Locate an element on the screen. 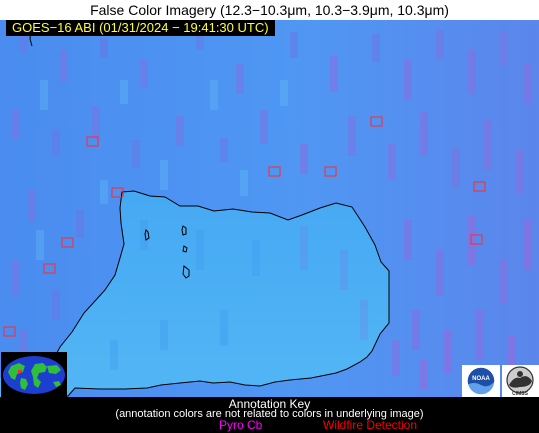 Image resolution: width=539 pixels, height=433 pixels. noaa-logo: NOAA is located at coordinates (481, 381).